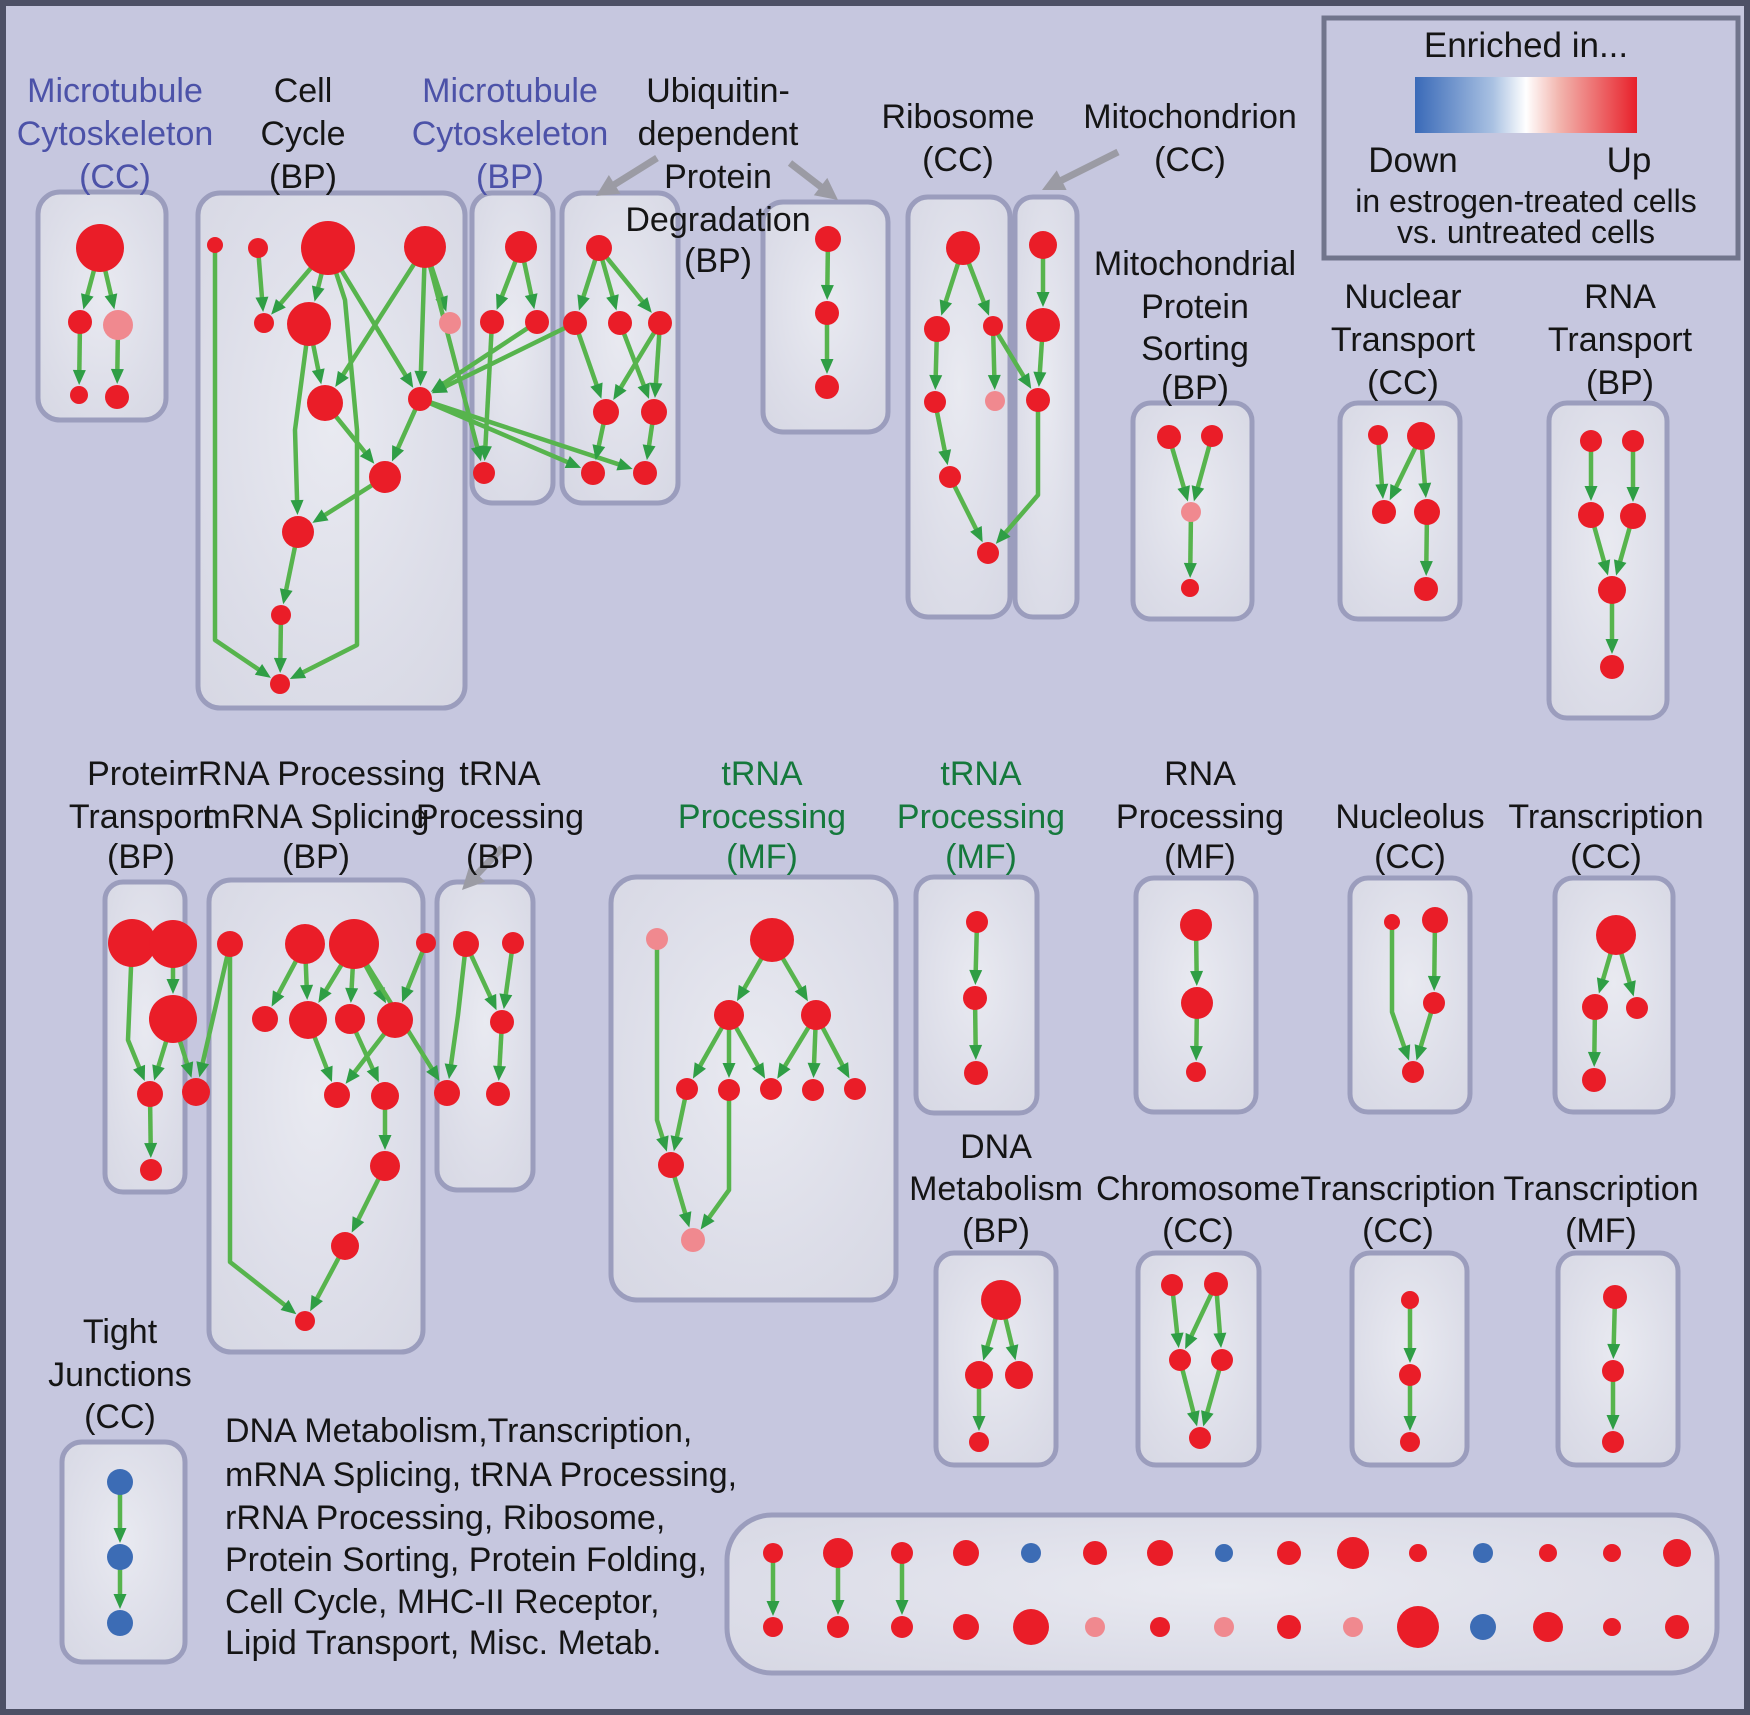 The height and width of the screenshot is (1715, 1750). What do you see at coordinates (1403, 383) in the screenshot?
I see `group-label-nt: (CC)` at bounding box center [1403, 383].